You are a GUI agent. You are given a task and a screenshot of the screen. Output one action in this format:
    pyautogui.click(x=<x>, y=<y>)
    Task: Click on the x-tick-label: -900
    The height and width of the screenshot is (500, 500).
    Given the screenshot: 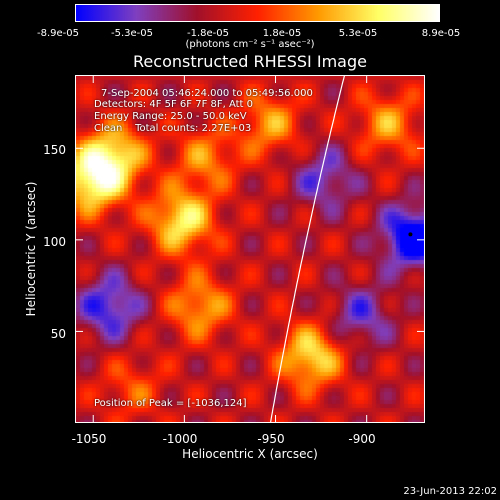 What is the action you would take?
    pyautogui.click(x=362, y=439)
    